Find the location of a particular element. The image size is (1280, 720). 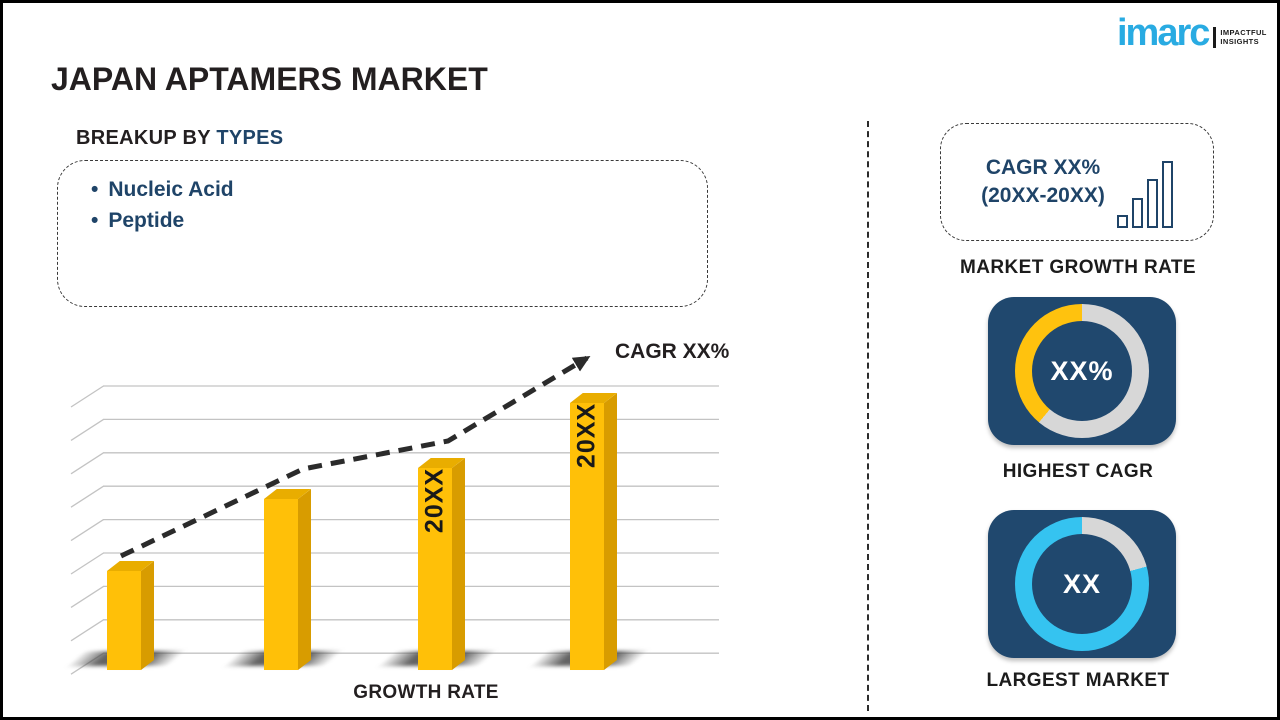

section-divider is located at coordinates (868, 416).